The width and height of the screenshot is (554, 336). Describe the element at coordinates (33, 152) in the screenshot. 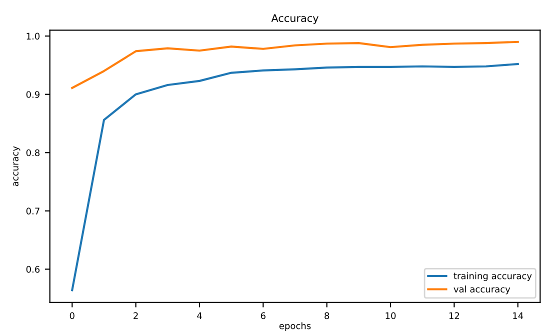

I see `y-tick-label: 0.8` at that location.